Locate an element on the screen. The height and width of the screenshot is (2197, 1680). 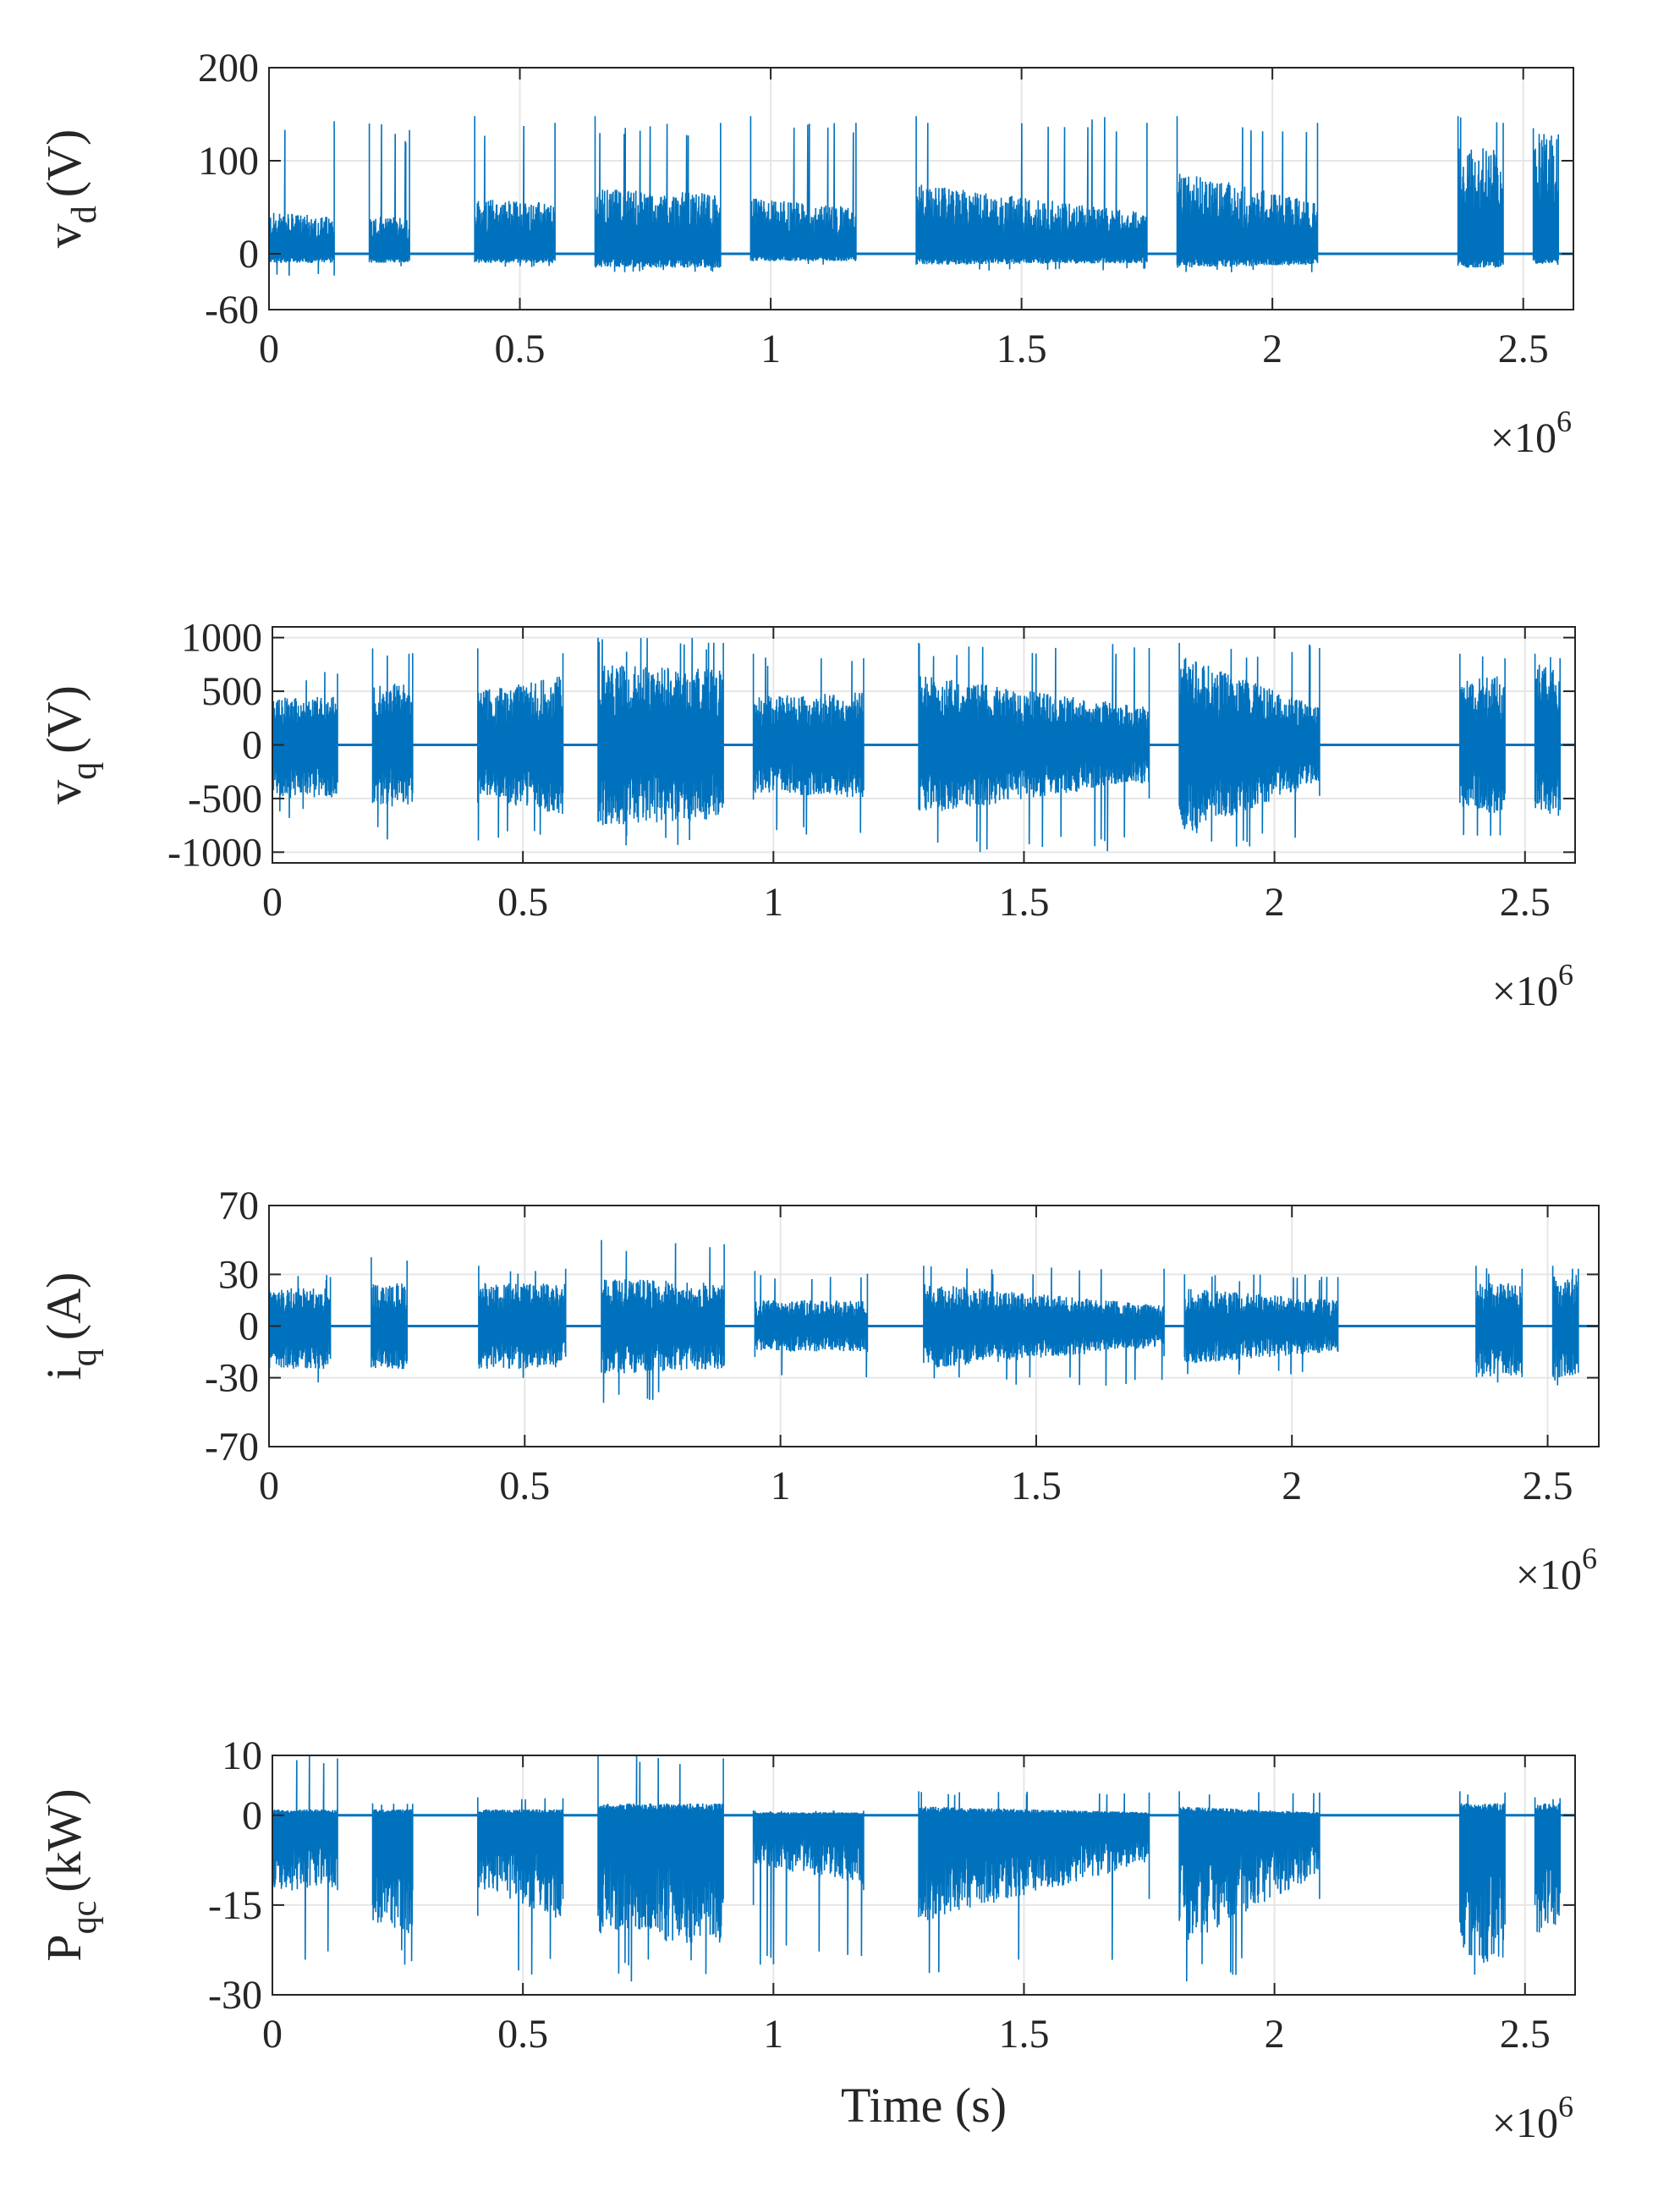
y-axis-label-main: P is located at coordinates (63, 1947).